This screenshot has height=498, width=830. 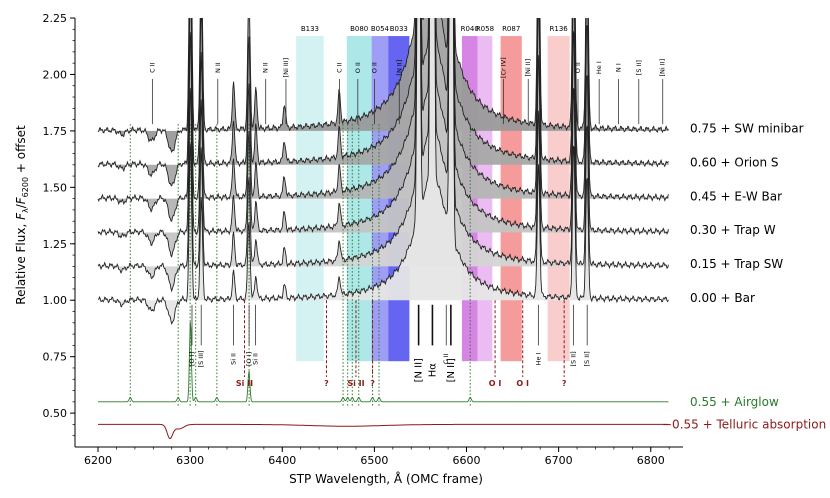 What do you see at coordinates (55, 357) in the screenshot?
I see `y-tick-label-1: 0.75` at bounding box center [55, 357].